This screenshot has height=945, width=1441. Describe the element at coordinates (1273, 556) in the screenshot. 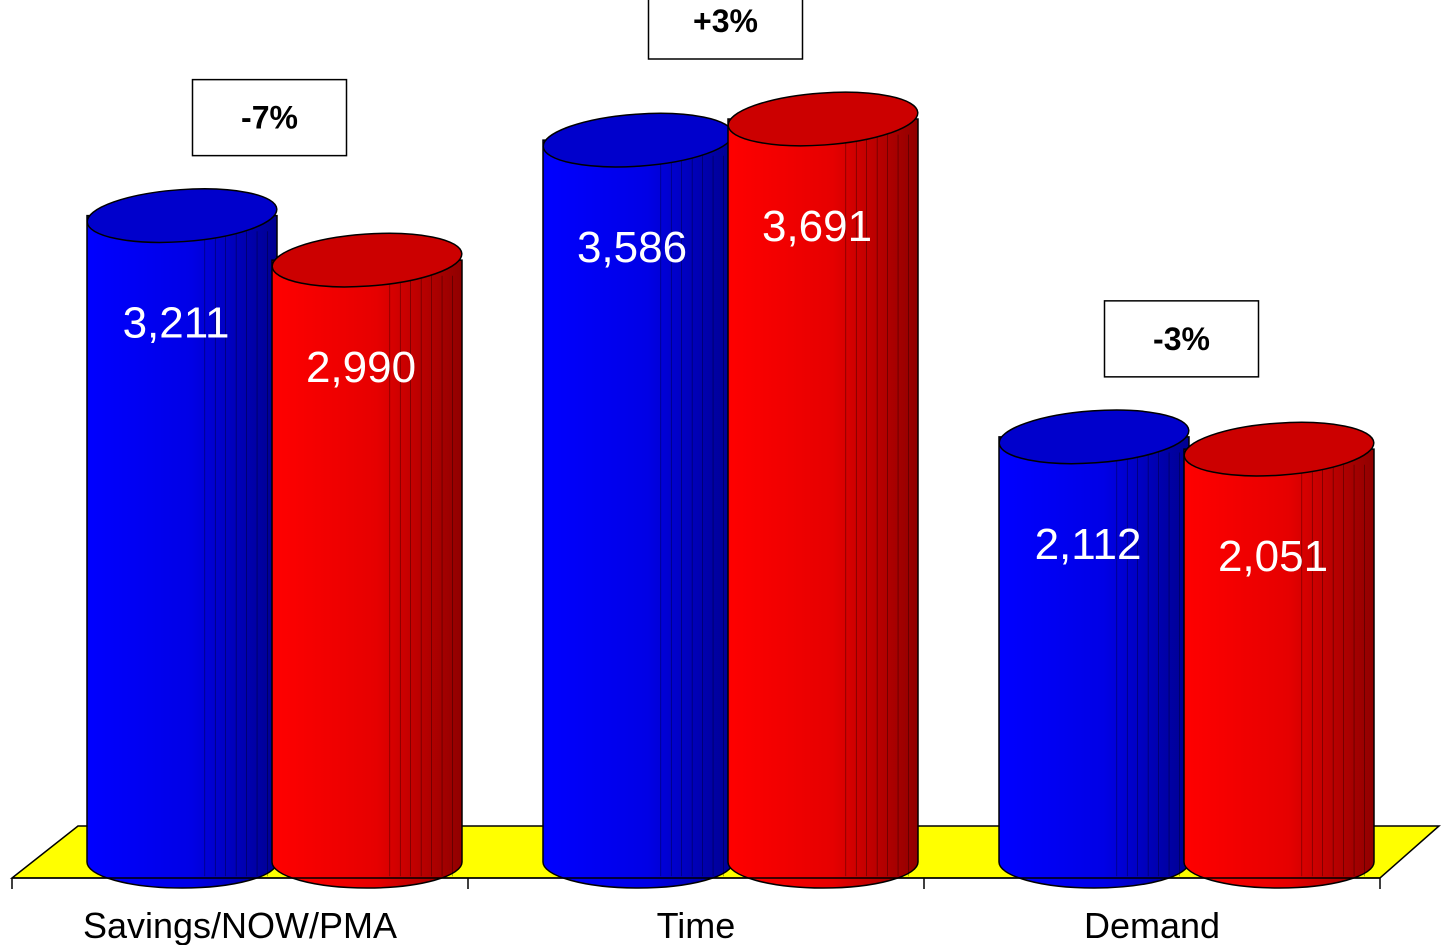

I see `bar-value-label: 2,051` at that location.